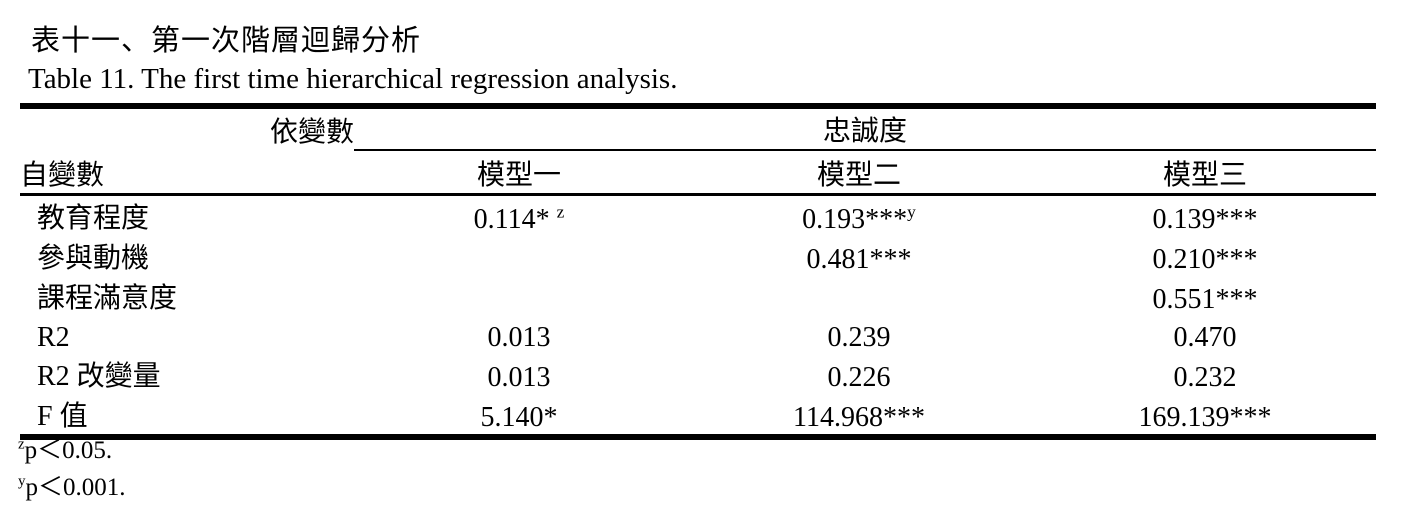 The width and height of the screenshot is (1401, 527). Describe the element at coordinates (53, 337) in the screenshot. I see `row-label: R2` at that location.